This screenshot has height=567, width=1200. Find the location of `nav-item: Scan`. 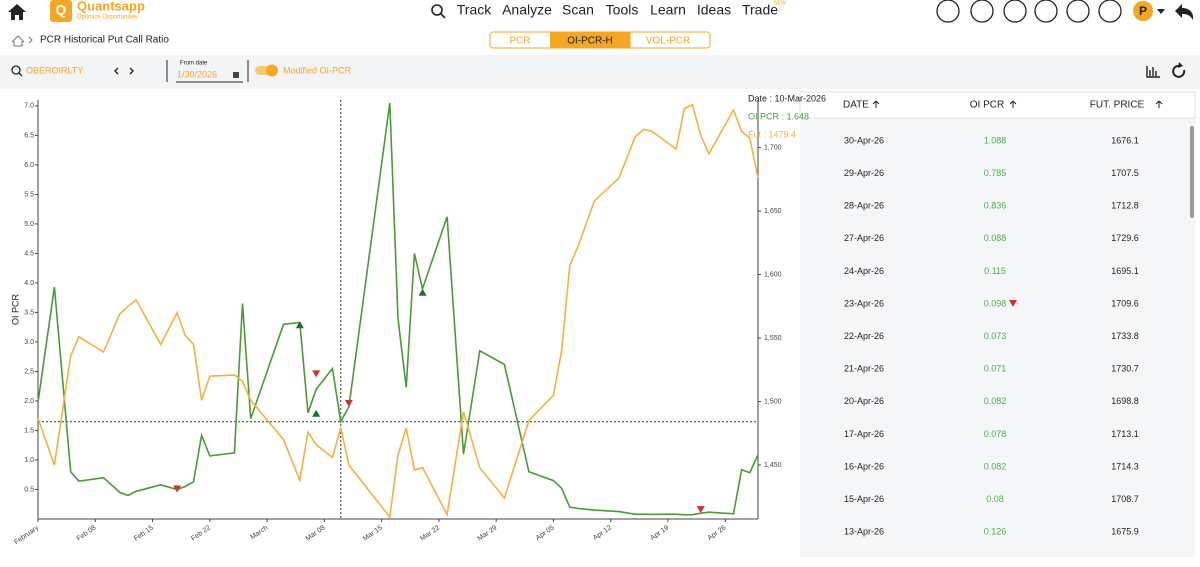

nav-item: Scan is located at coordinates (578, 10).